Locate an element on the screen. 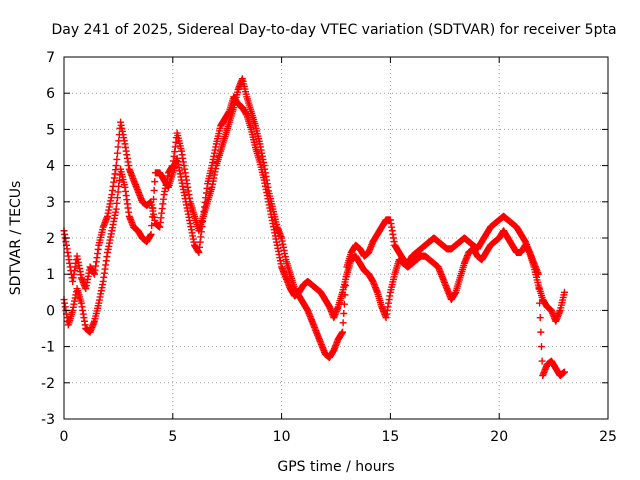 Image resolution: width=640 pixels, height=480 pixels. x-axis-label: GPS time / hours is located at coordinates (335, 467).